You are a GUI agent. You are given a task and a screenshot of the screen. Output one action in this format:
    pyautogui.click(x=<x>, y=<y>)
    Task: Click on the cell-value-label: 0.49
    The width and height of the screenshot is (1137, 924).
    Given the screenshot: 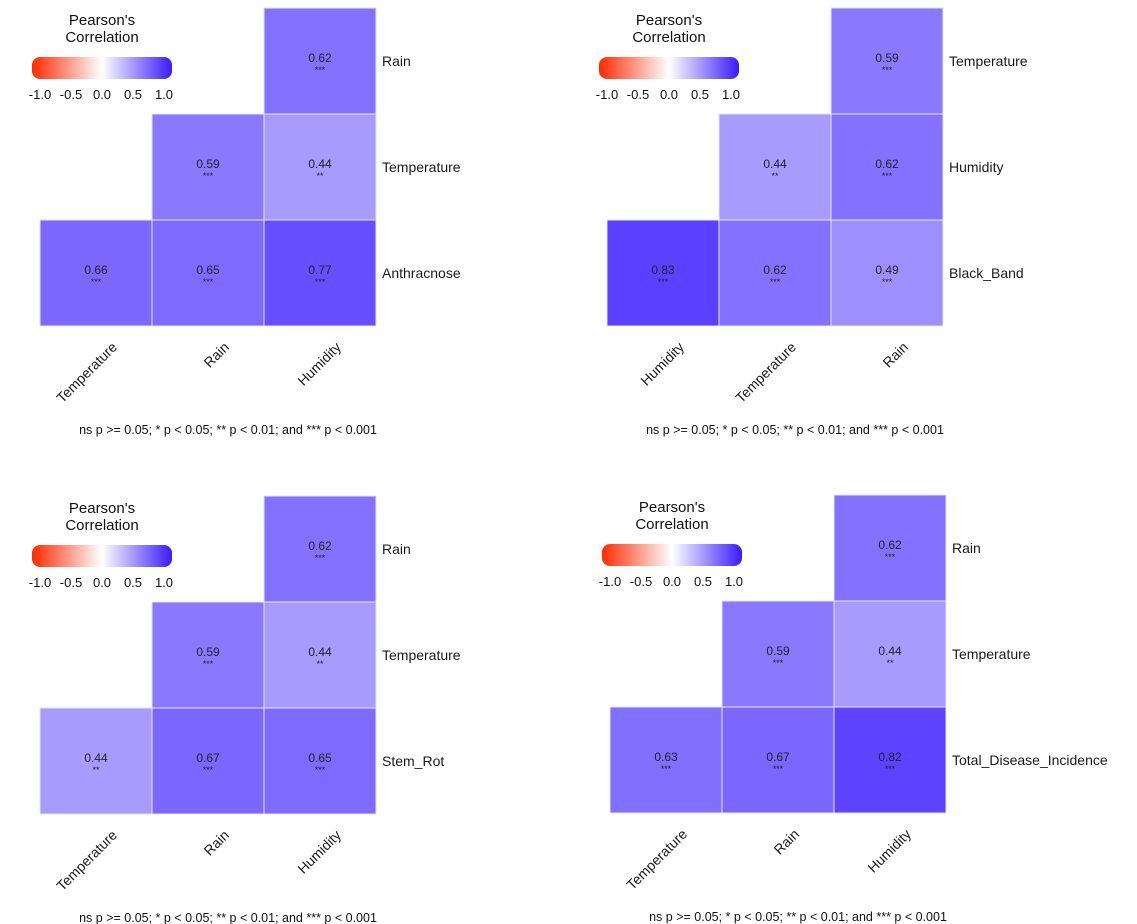 What is the action you would take?
    pyautogui.click(x=887, y=270)
    